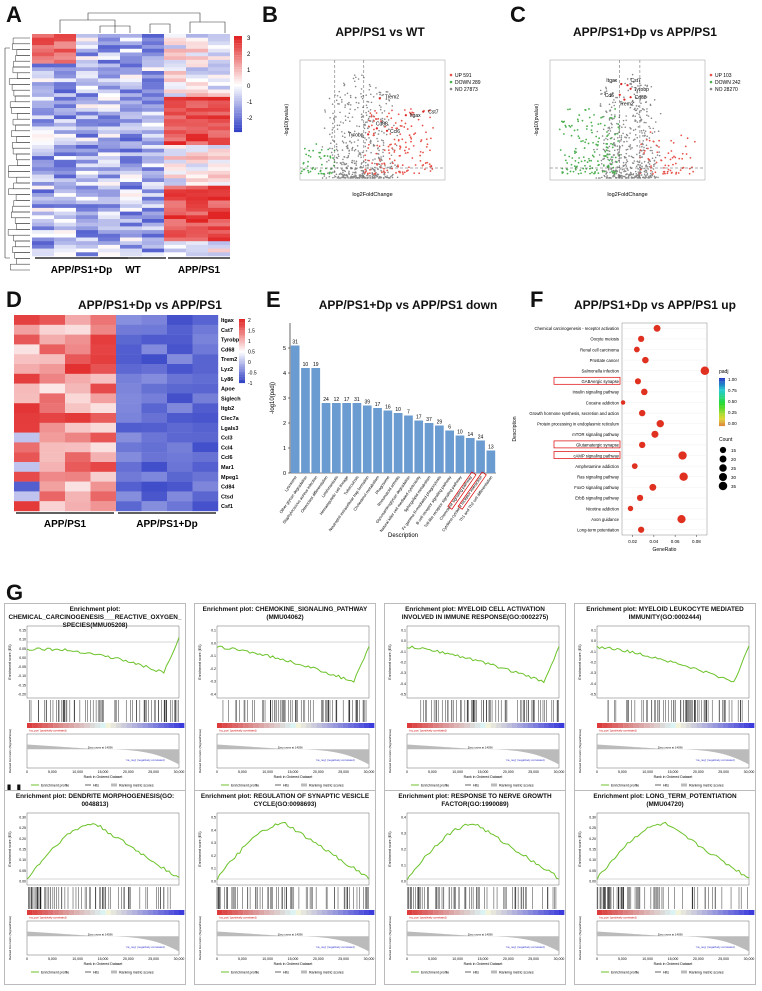  What do you see at coordinates (673, 849) in the screenshot?
I see `es-frame` at bounding box center [673, 849].